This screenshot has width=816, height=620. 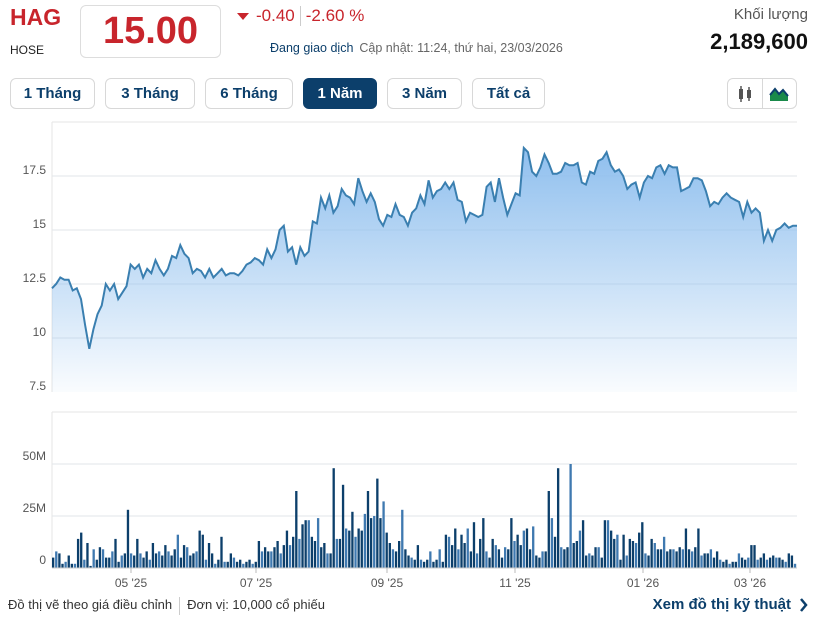 What do you see at coordinates (35, 170) in the screenshot?
I see `y-tick-label: 17.5` at bounding box center [35, 170].